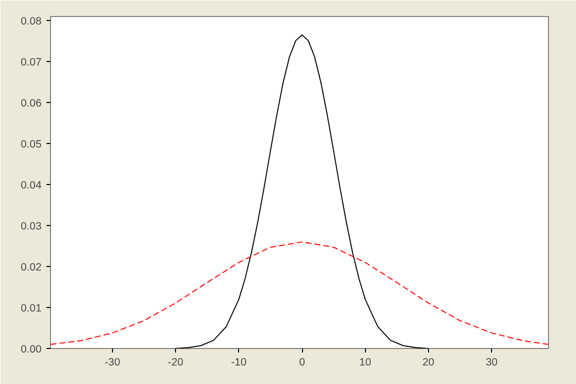 Image resolution: width=576 pixels, height=384 pixels. Describe the element at coordinates (31, 350) in the screenshot. I see `y-tick-label: 0.00` at that location.